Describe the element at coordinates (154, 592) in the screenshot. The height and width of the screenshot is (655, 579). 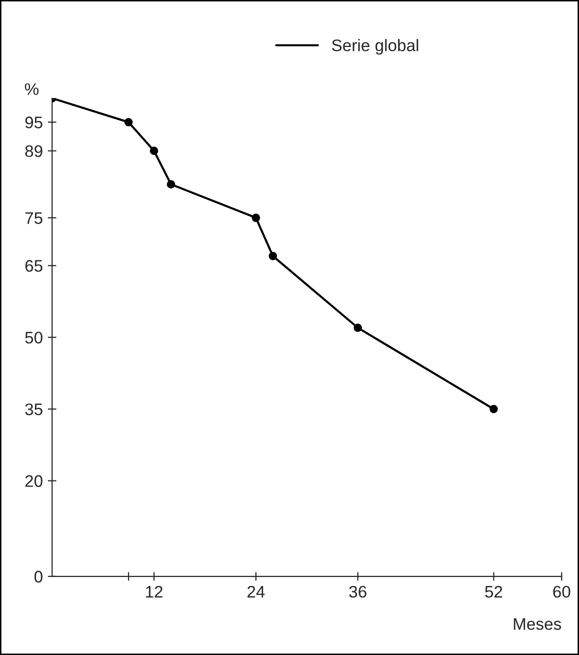
I see `x-tick-label: 12` at that location.